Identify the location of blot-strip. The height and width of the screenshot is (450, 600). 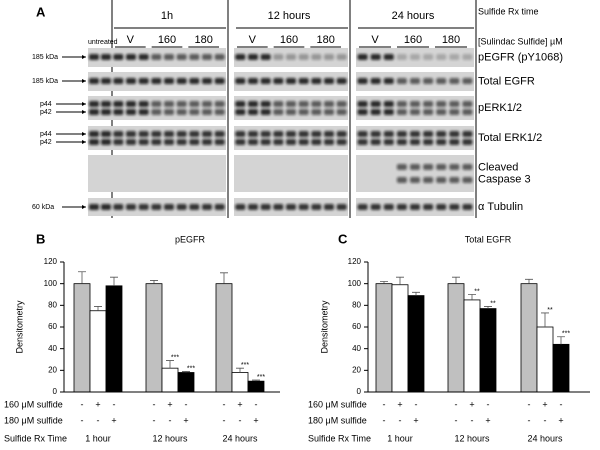
(157, 173).